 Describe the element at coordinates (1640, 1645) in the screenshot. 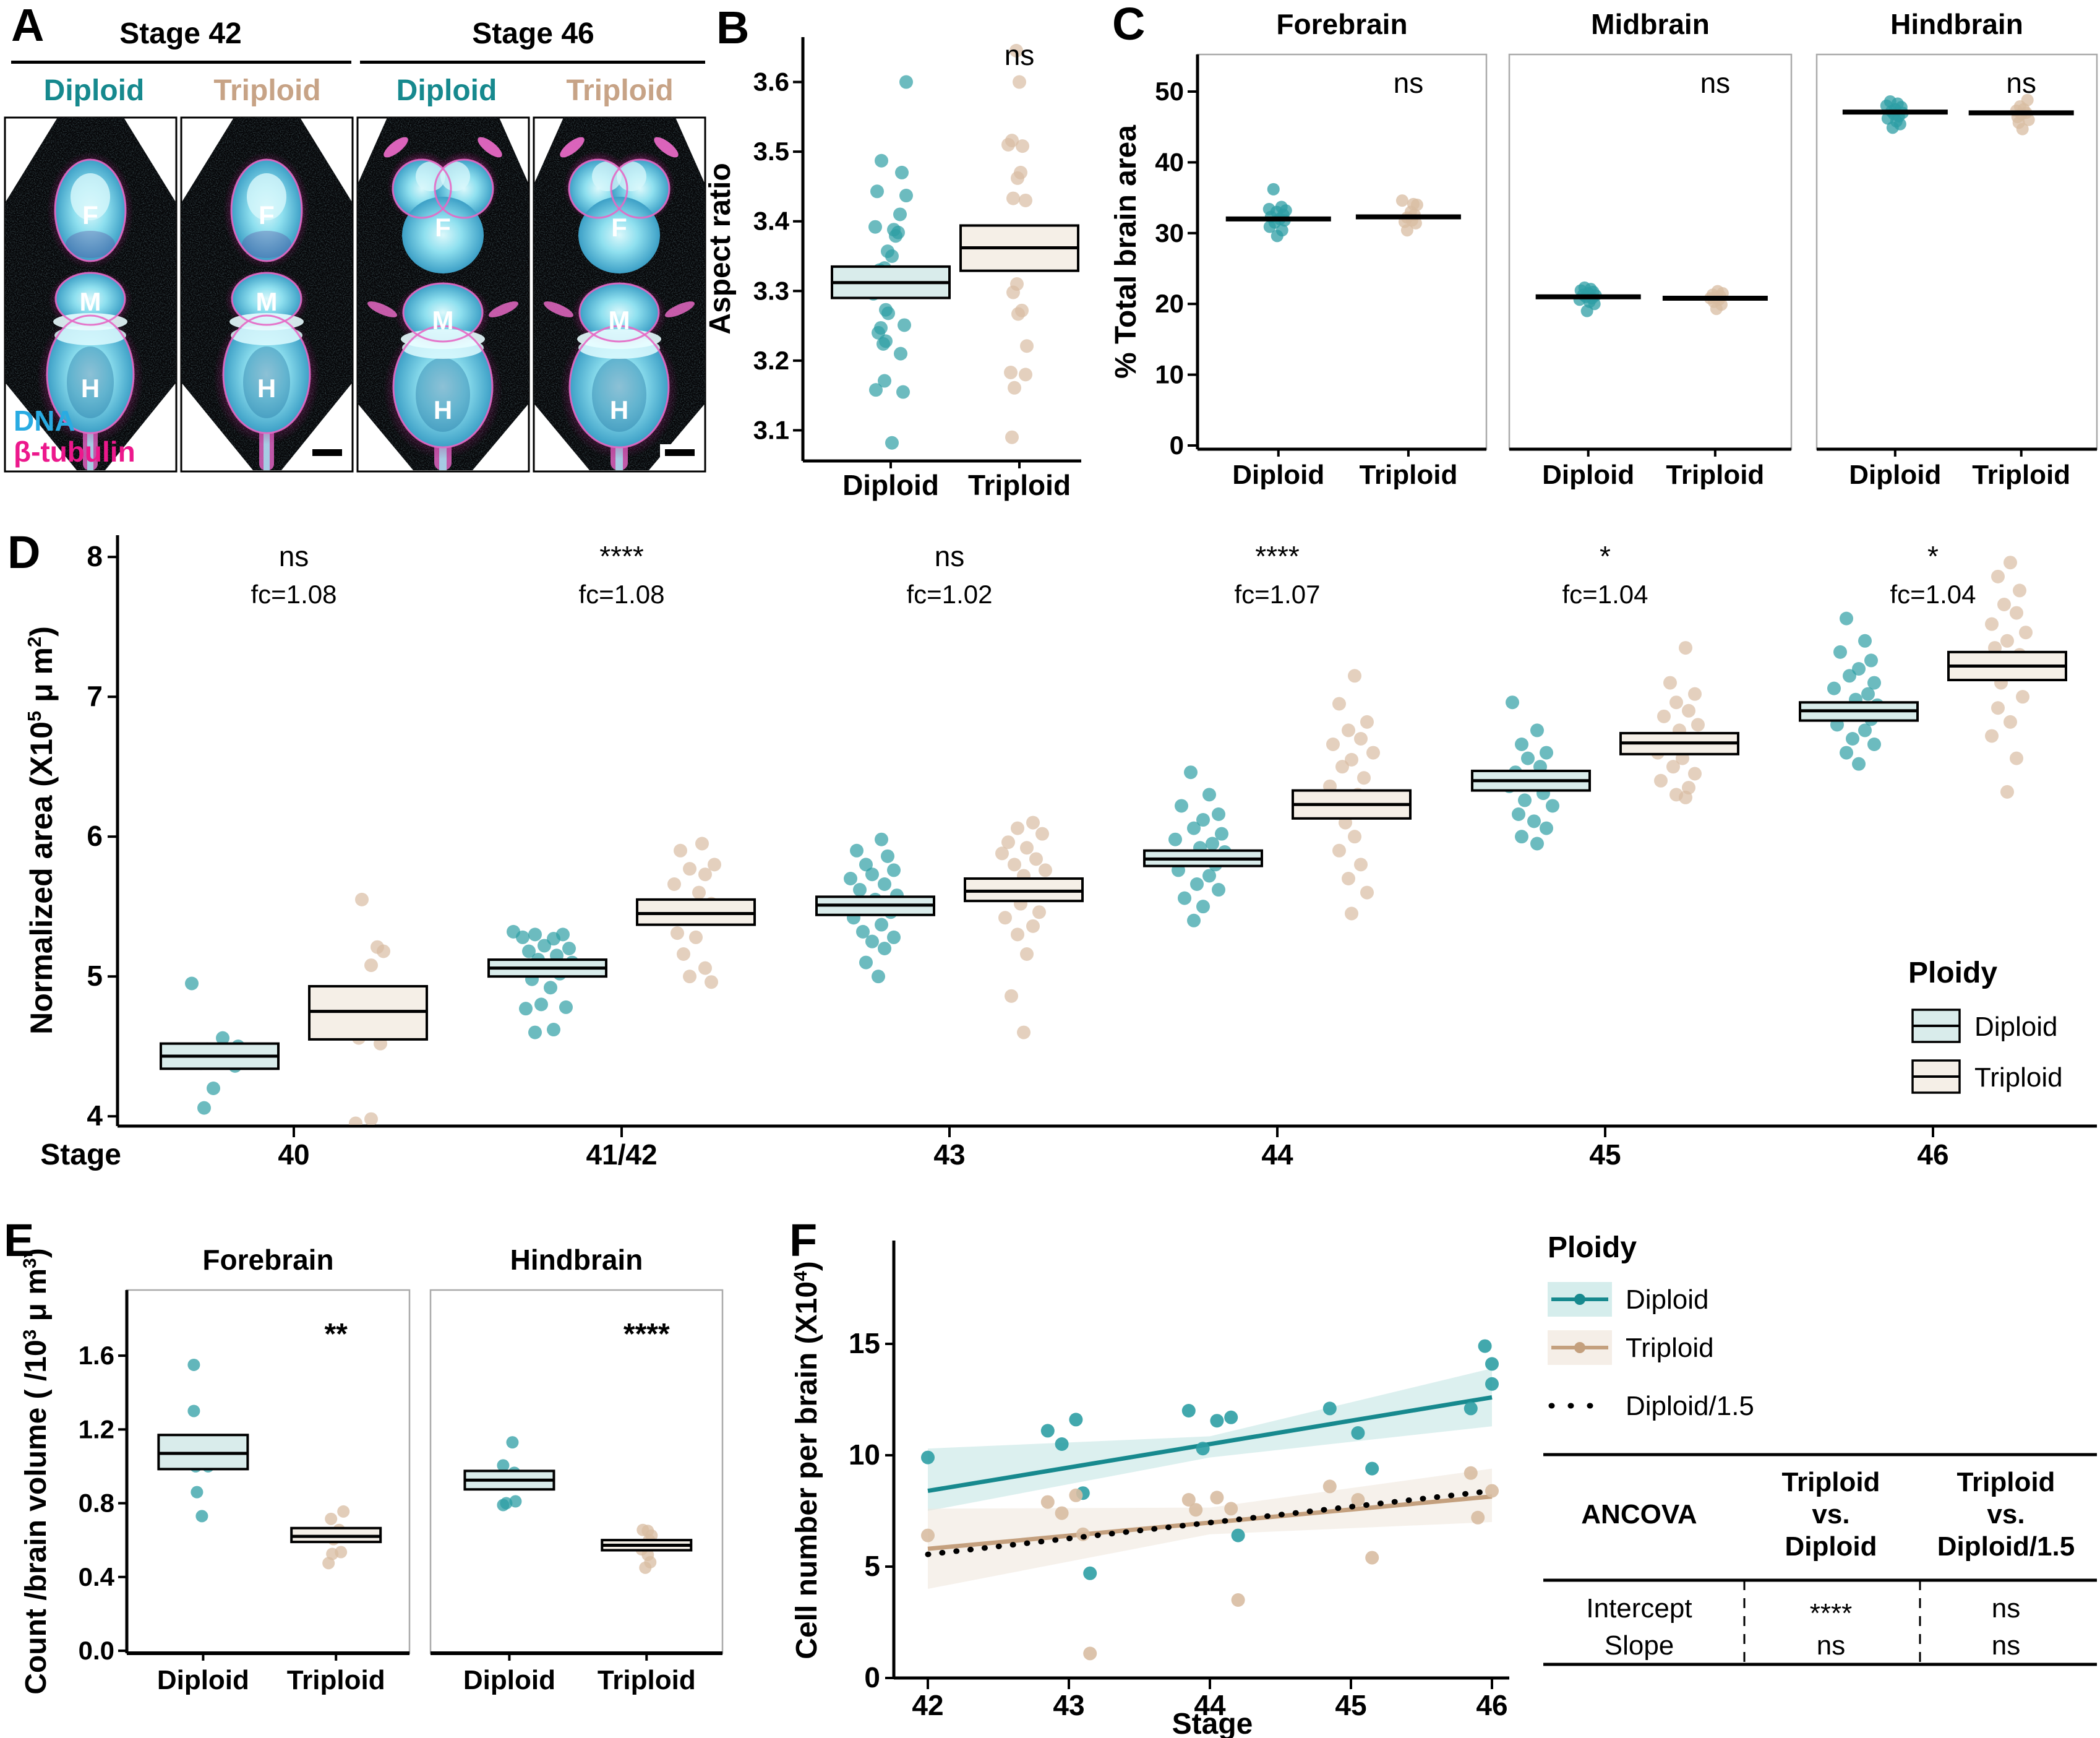

I see `table-row-label: Slope` at that location.